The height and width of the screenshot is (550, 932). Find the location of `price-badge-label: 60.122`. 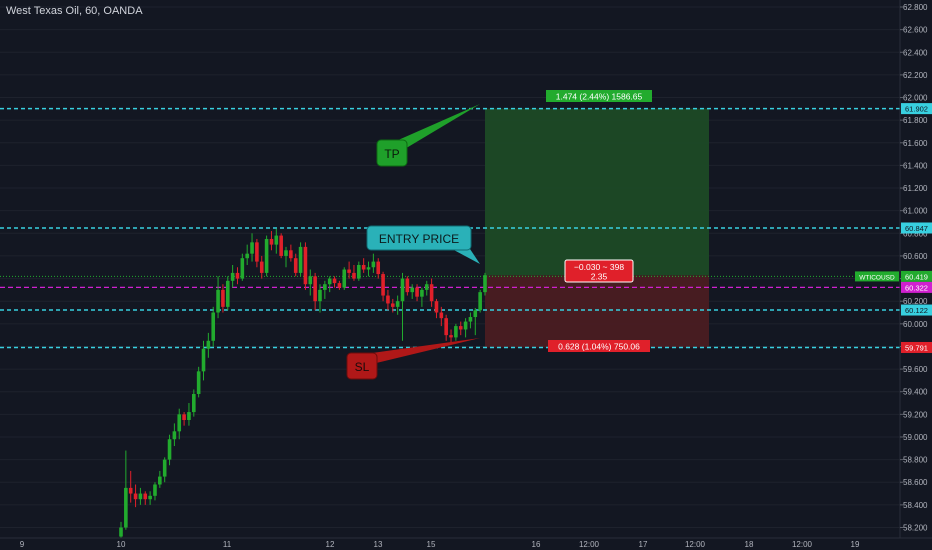

price-badge-label: 60.122 is located at coordinates (916, 310).